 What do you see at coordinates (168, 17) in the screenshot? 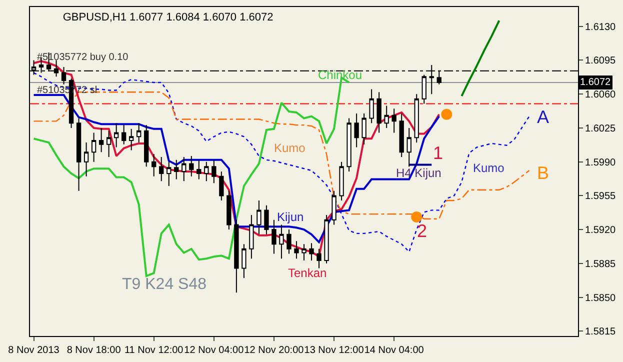
I see `chart-title: GBPUSD,H1 1.6077 1.6084 1.6070 1.6072` at bounding box center [168, 17].